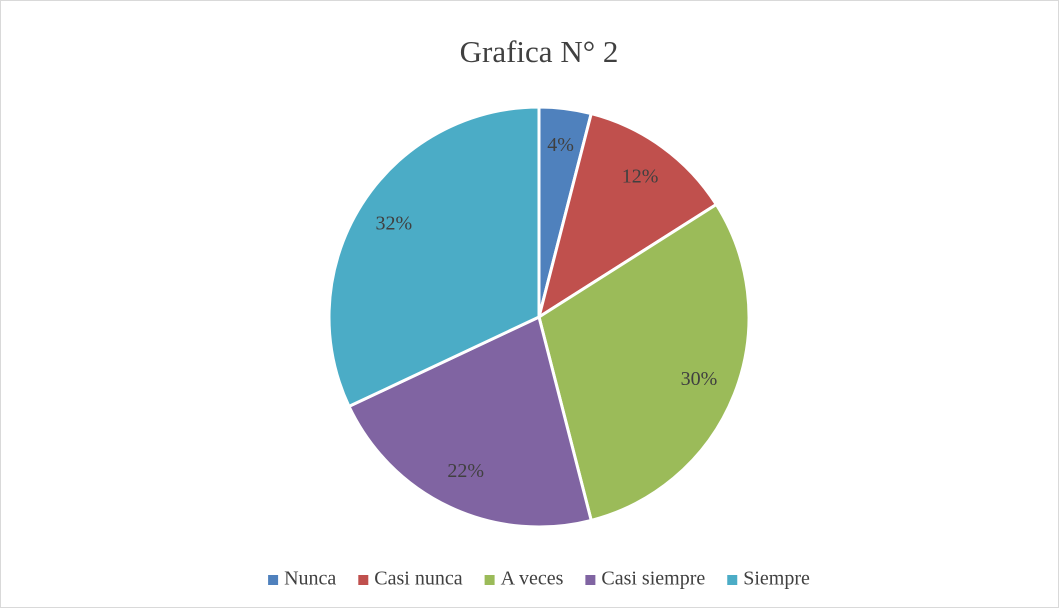 Image resolution: width=1059 pixels, height=608 pixels. Describe the element at coordinates (418, 579) in the screenshot. I see `legend-label: Casi nunca` at that location.